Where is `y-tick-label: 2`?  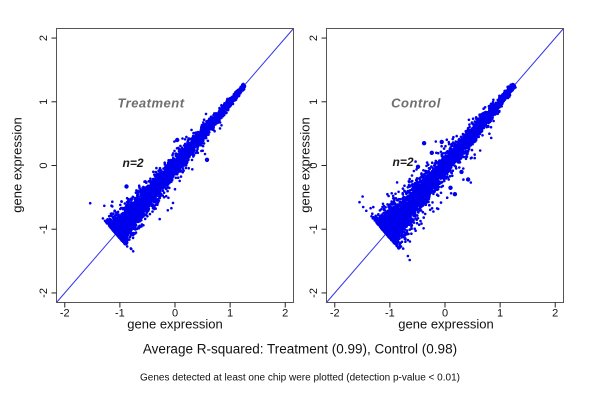 y-tick-label: 2 is located at coordinates (44, 38).